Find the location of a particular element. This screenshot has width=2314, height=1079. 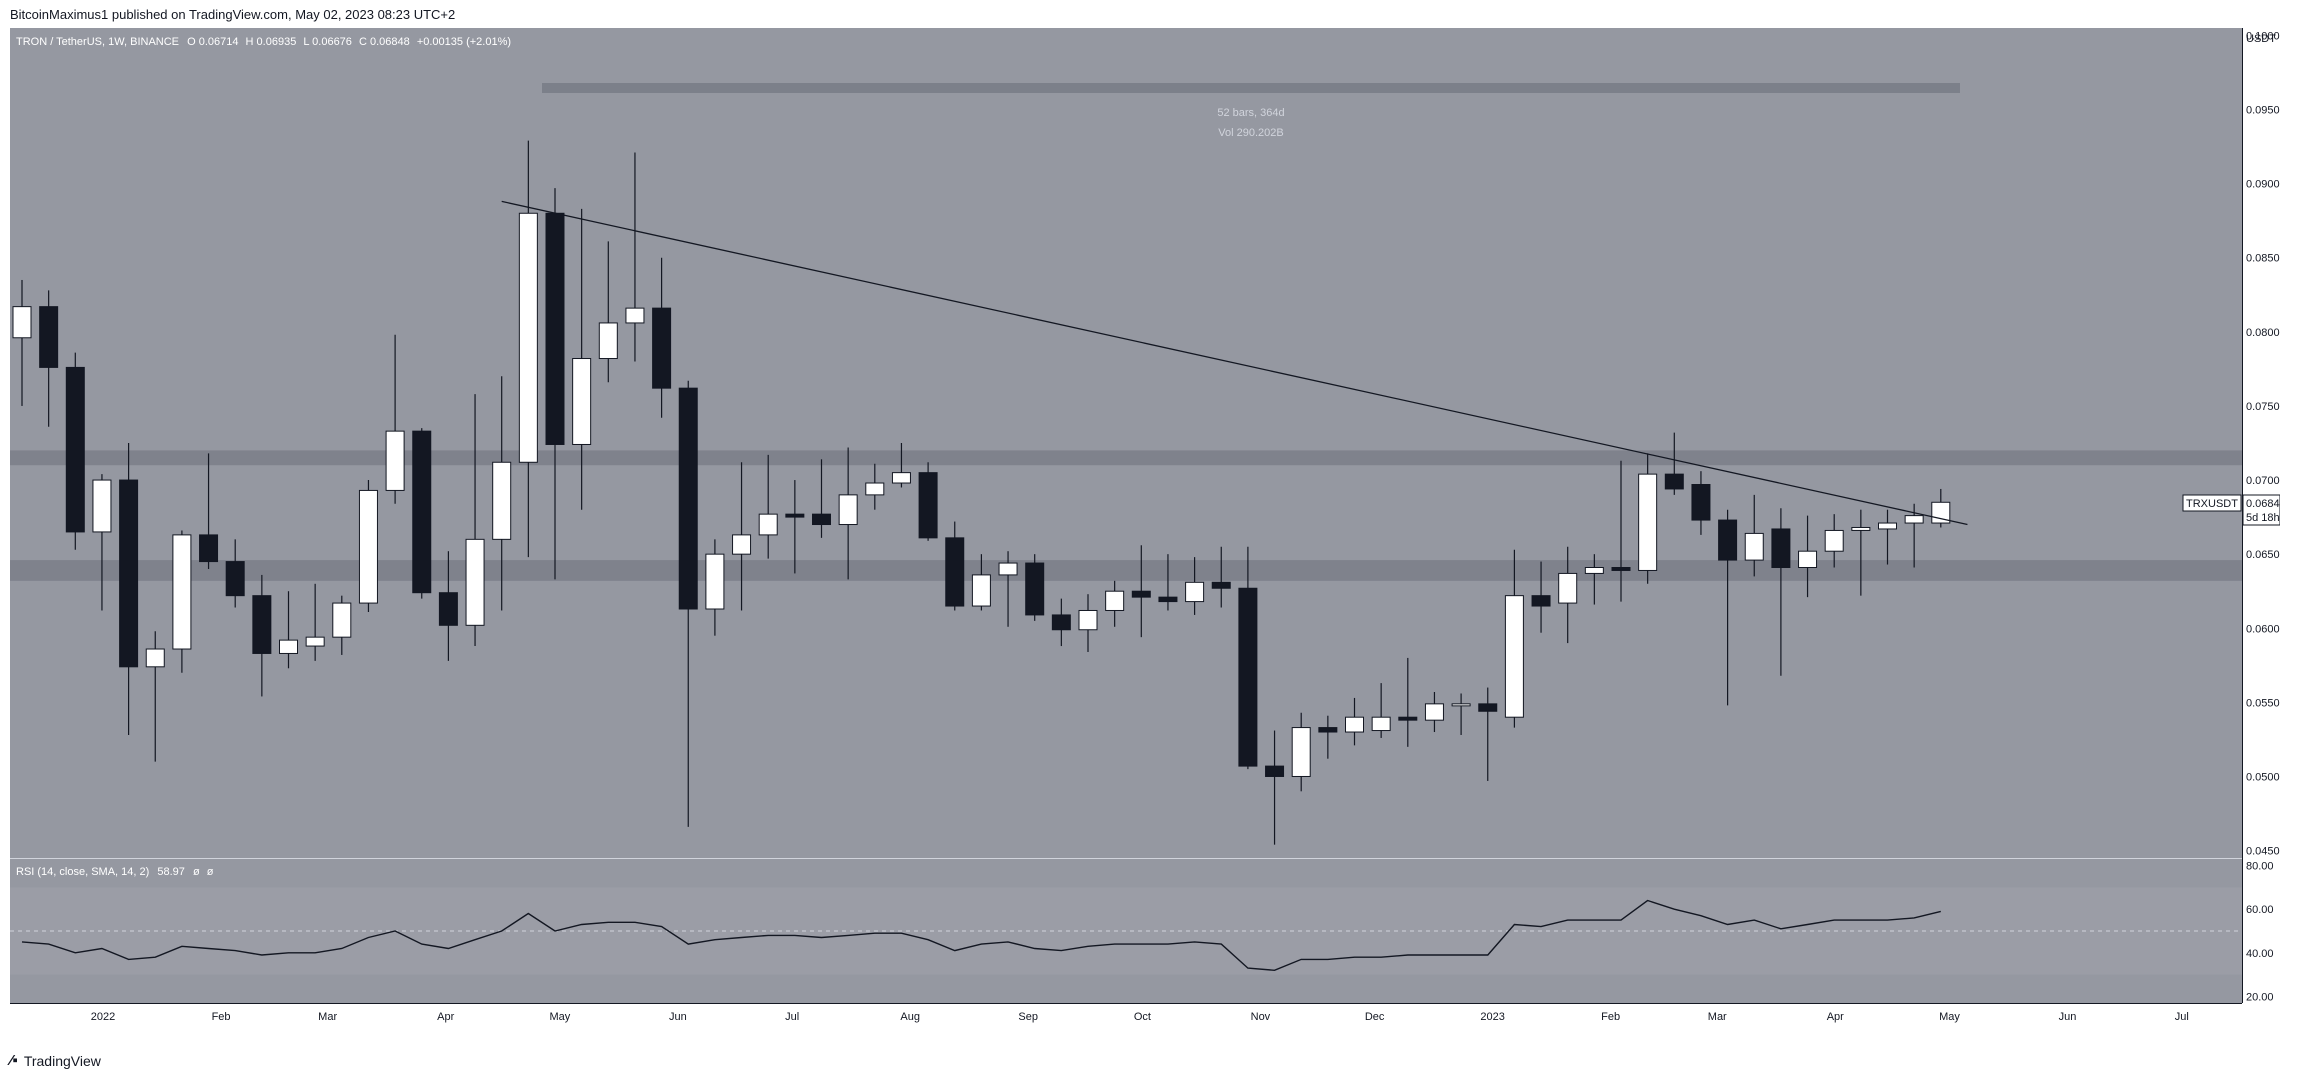

time-axis-bg is located at coordinates (1126, 1015).